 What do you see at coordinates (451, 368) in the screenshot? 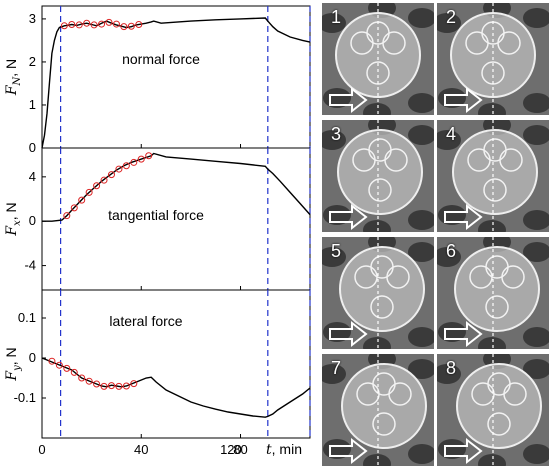
I see `photo-number: 8` at bounding box center [451, 368].